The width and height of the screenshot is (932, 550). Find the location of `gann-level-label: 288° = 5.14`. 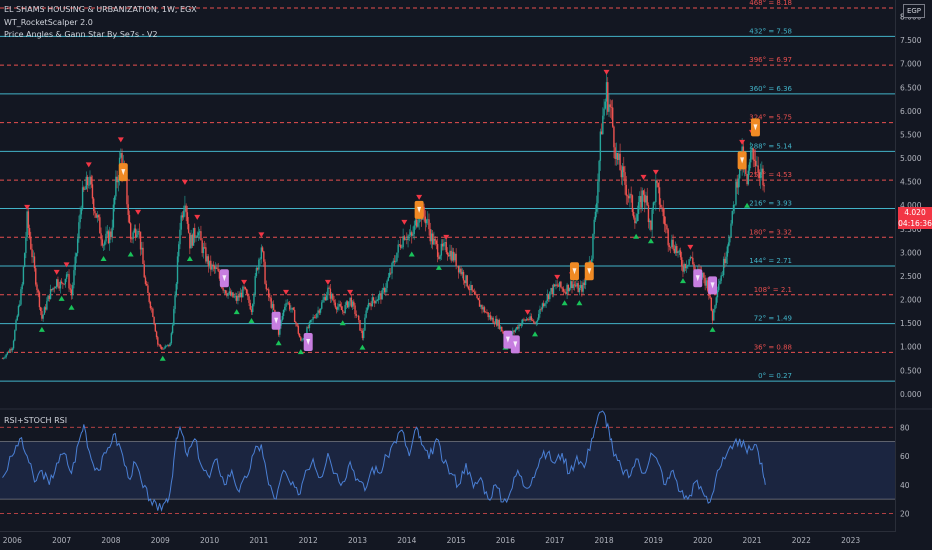

gann-level-label: 288° = 5.14 is located at coordinates (770, 146).